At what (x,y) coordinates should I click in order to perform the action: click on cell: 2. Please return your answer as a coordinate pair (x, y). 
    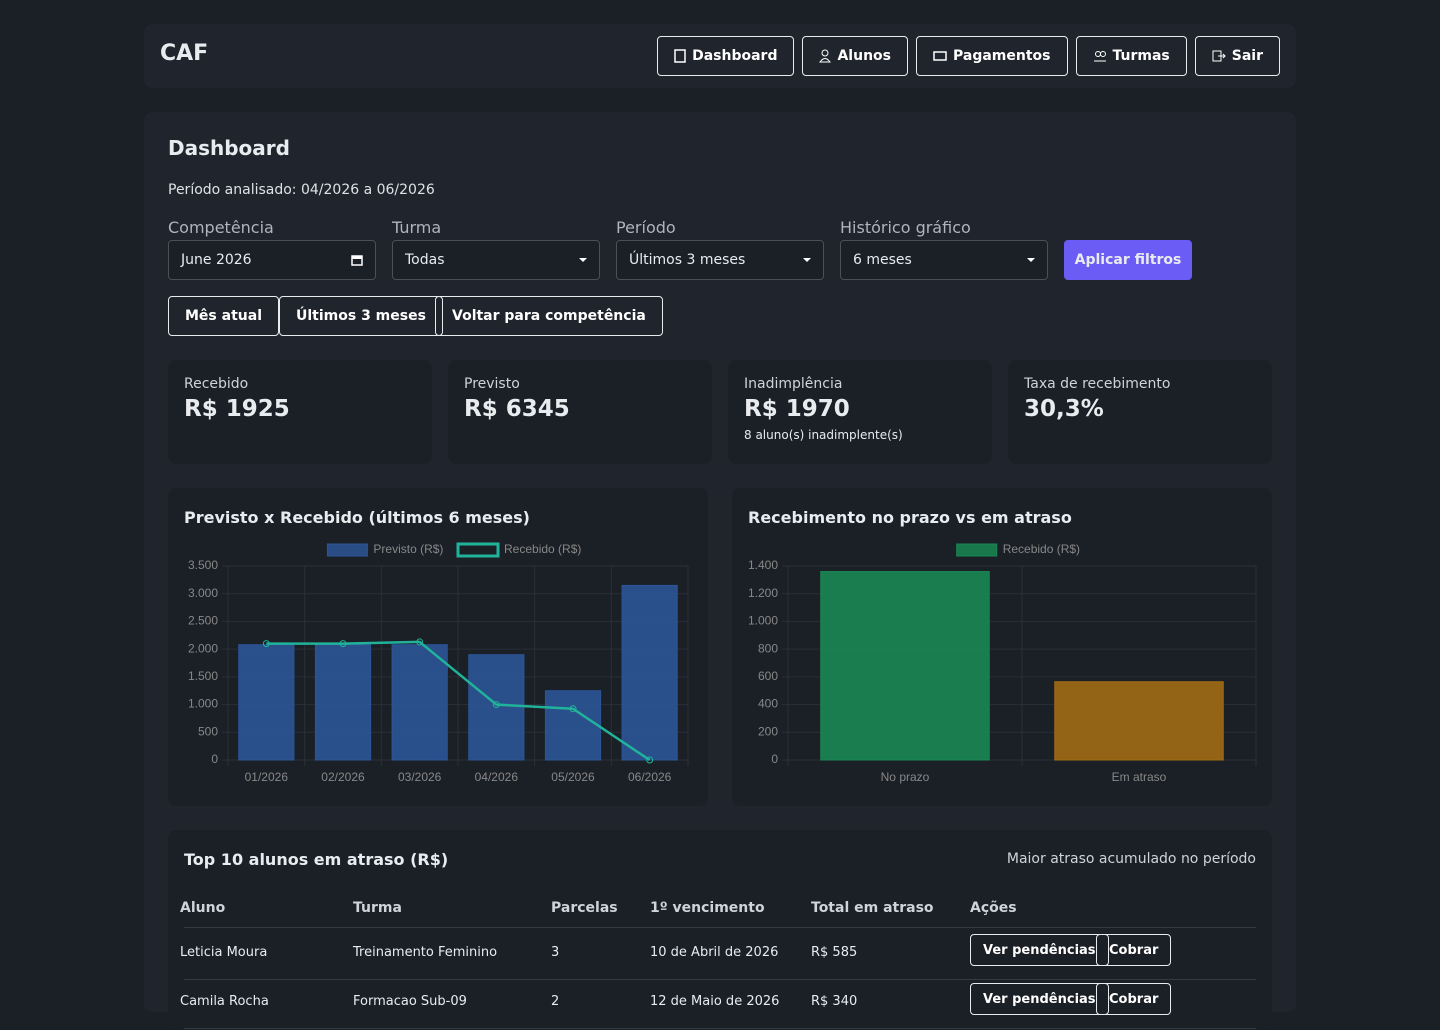
    Looking at the image, I should click on (555, 1001).